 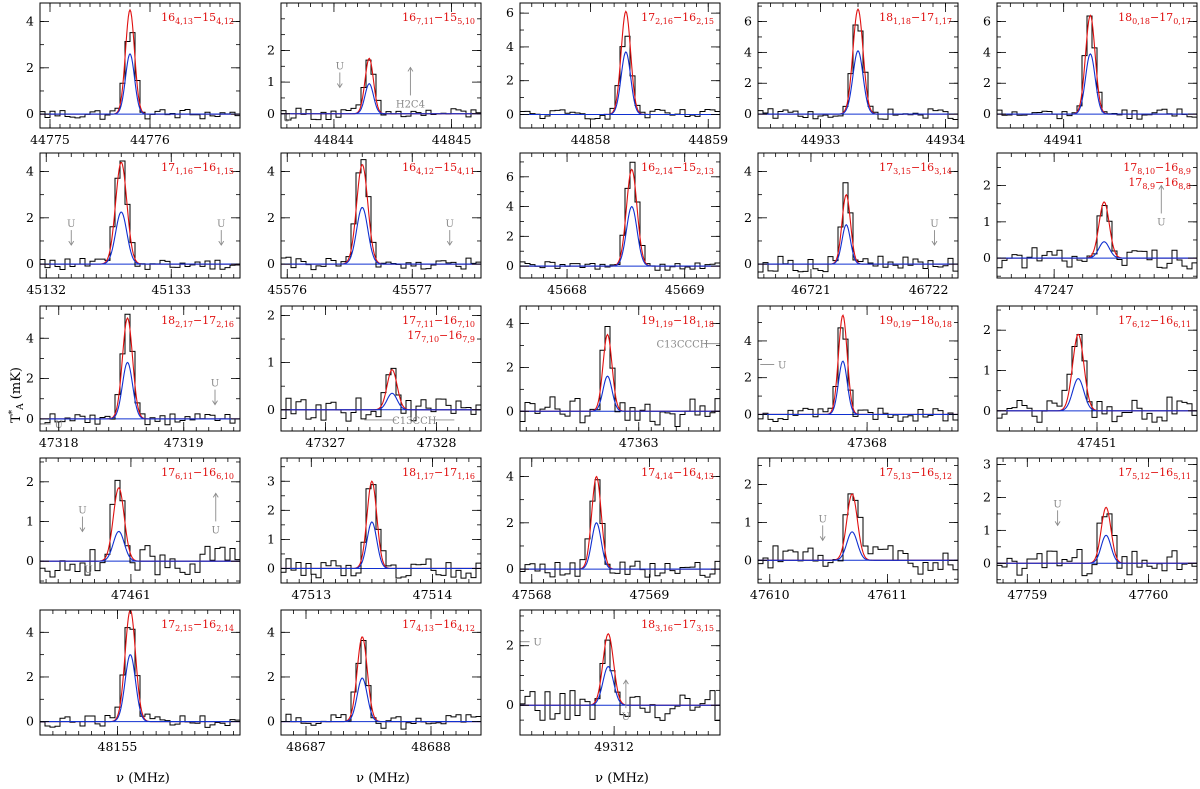 I want to click on transition-label: 174,14−164,13, so click(x=677, y=473).